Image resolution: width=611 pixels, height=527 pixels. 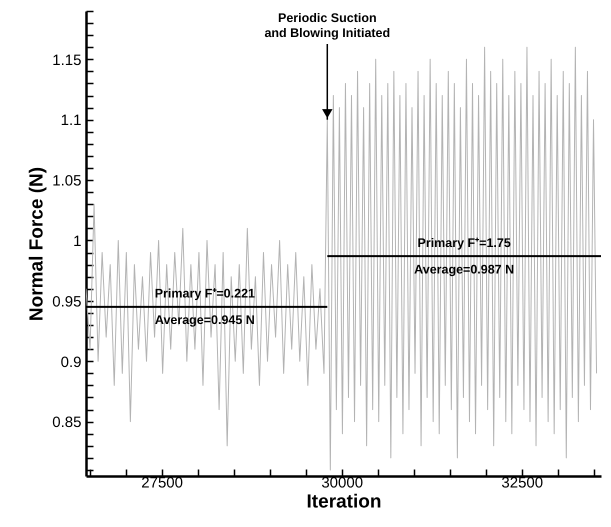 I want to click on annotation: Average=0.945 N, so click(x=204, y=320).